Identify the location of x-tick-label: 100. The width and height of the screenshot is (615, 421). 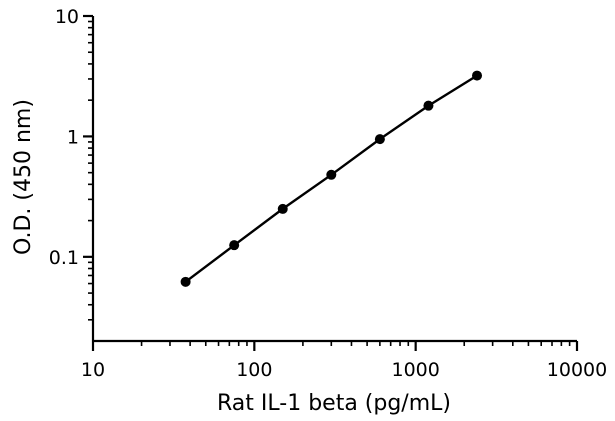
(254, 370).